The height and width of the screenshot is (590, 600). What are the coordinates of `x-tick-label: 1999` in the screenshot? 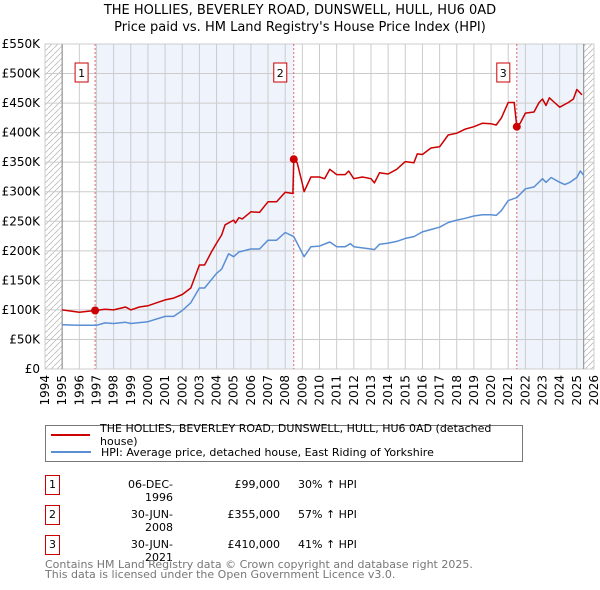 It's located at (131, 390).